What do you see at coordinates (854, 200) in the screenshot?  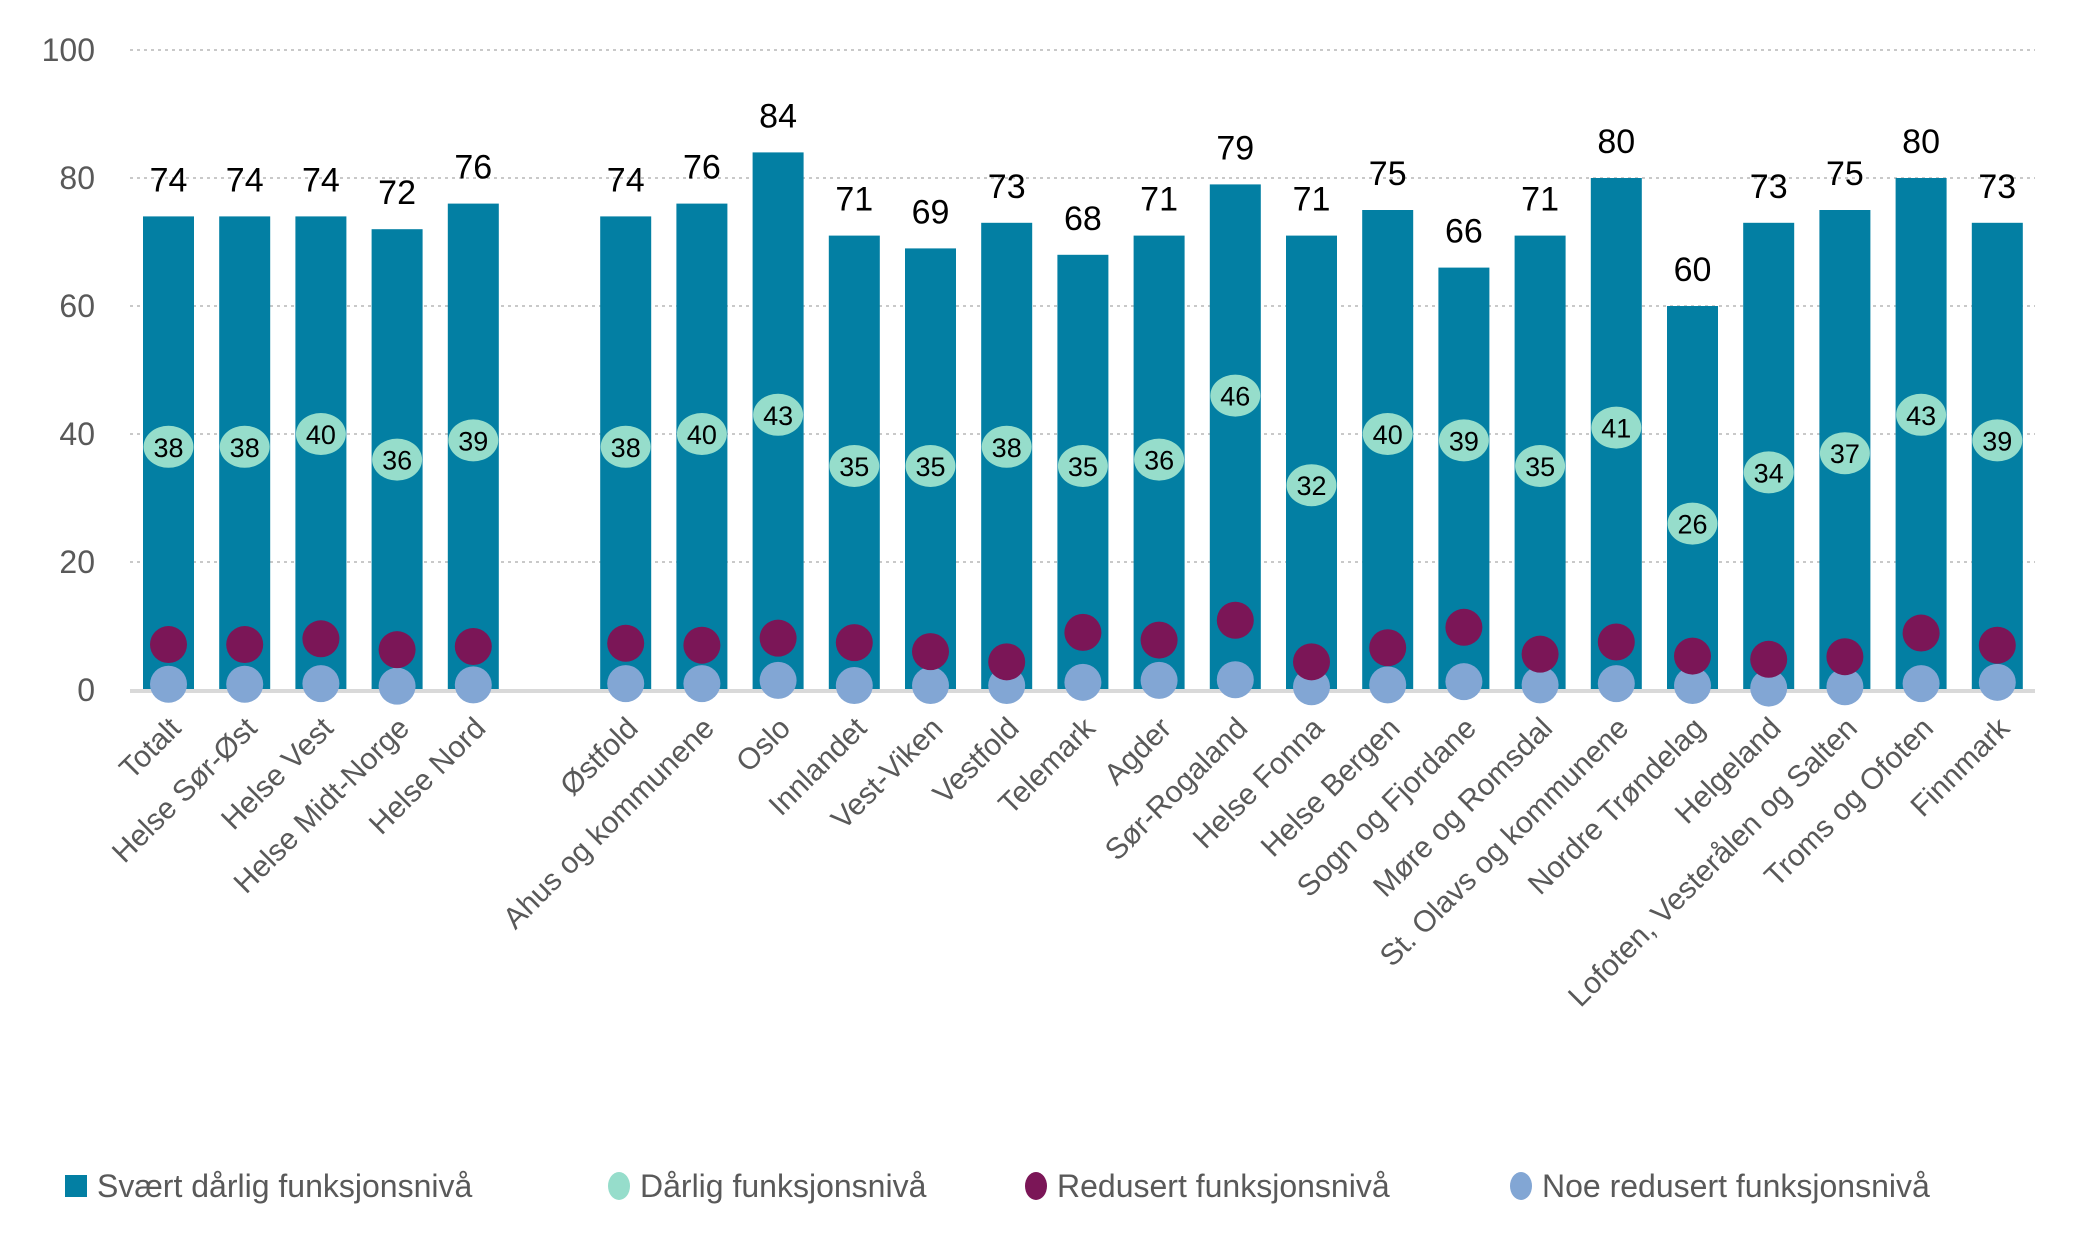 I see `bar-value-label: 71` at bounding box center [854, 200].